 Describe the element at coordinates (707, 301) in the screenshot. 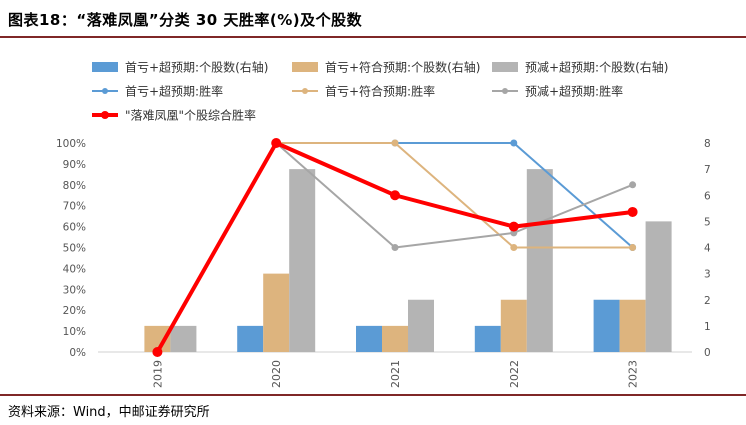

I see `right-tick-label: 2` at that location.